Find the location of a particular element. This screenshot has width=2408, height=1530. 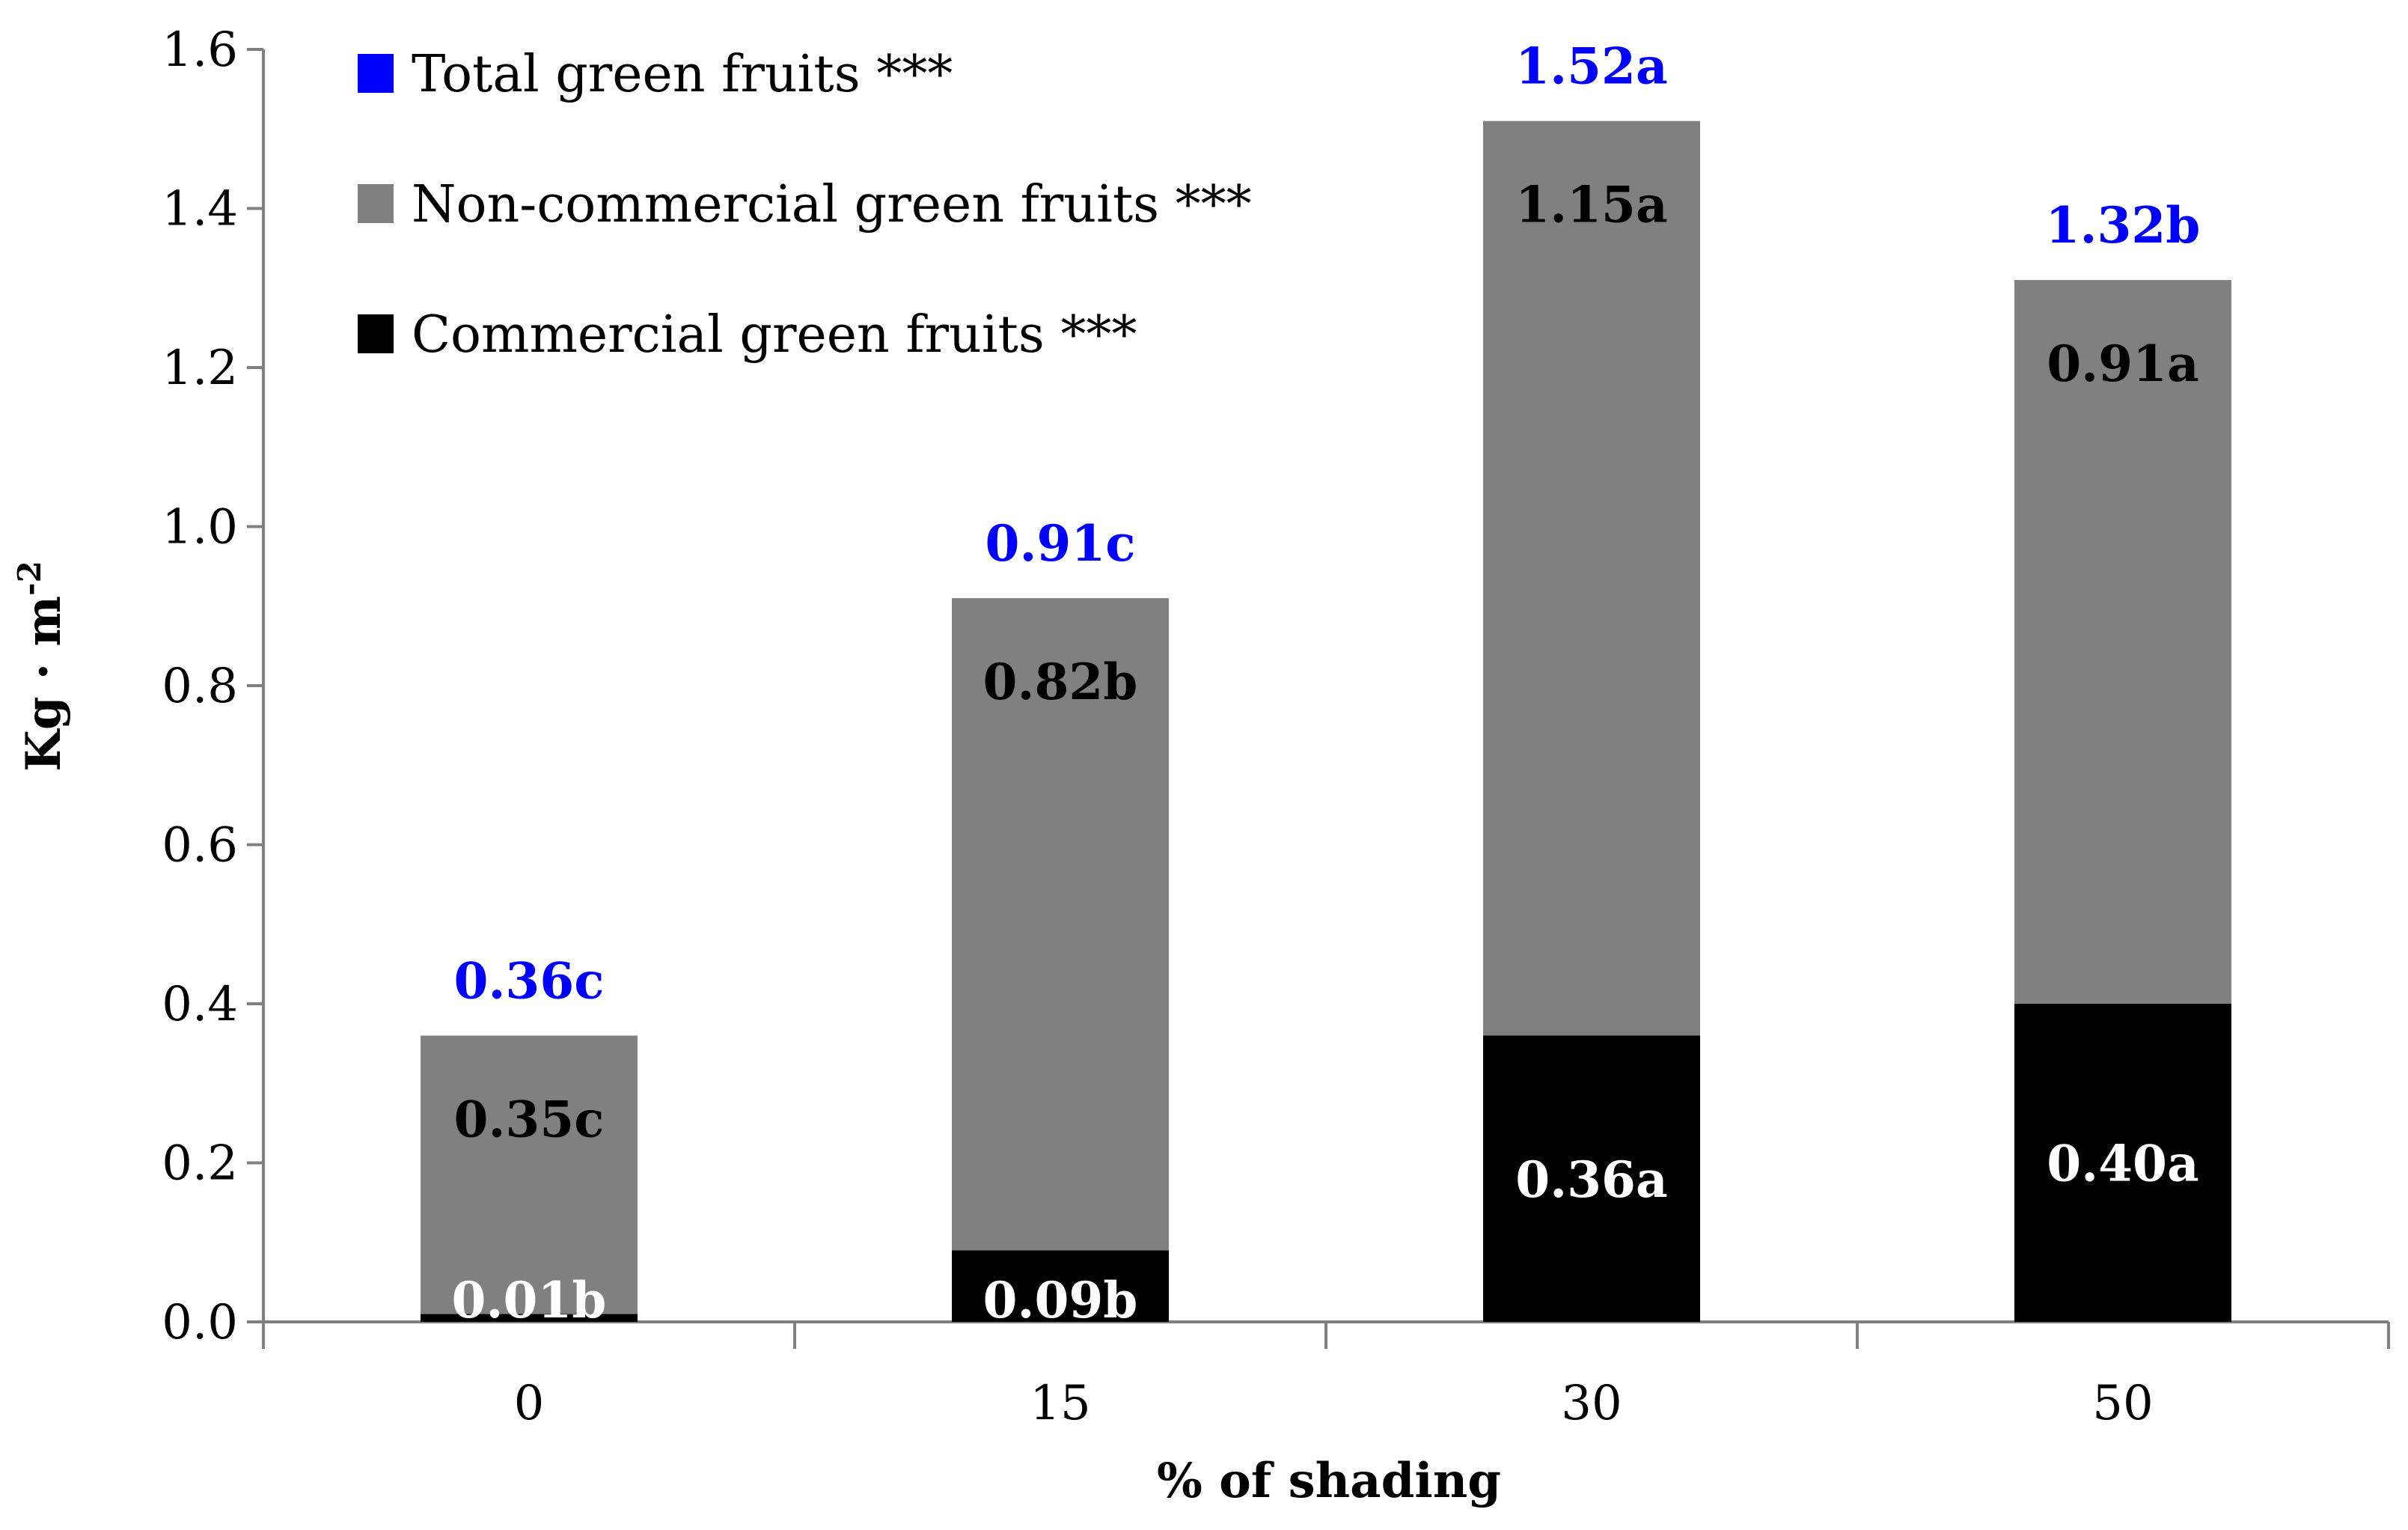

data-label-non-commercial: 0.82b is located at coordinates (1060, 682).